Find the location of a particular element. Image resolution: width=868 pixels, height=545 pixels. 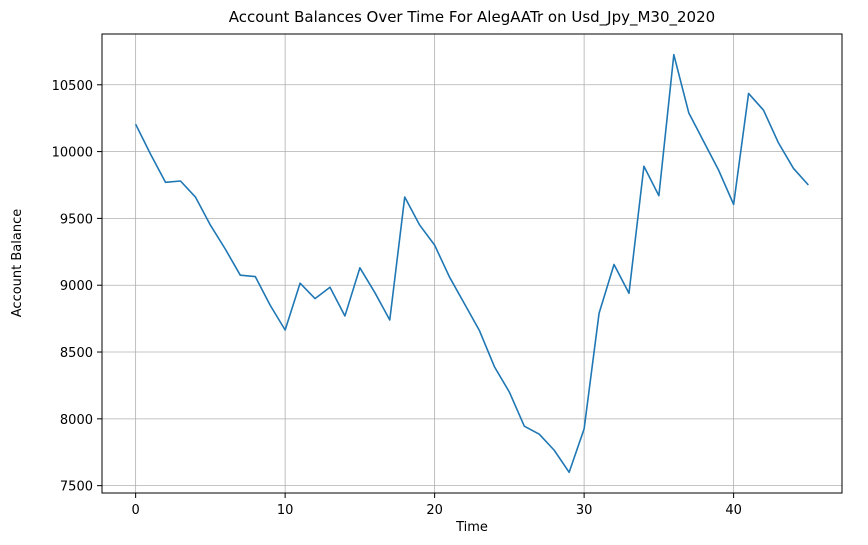

y-axis: 7500 8000 8500 9000 9500 10000 10500 is located at coordinates (77, 287).